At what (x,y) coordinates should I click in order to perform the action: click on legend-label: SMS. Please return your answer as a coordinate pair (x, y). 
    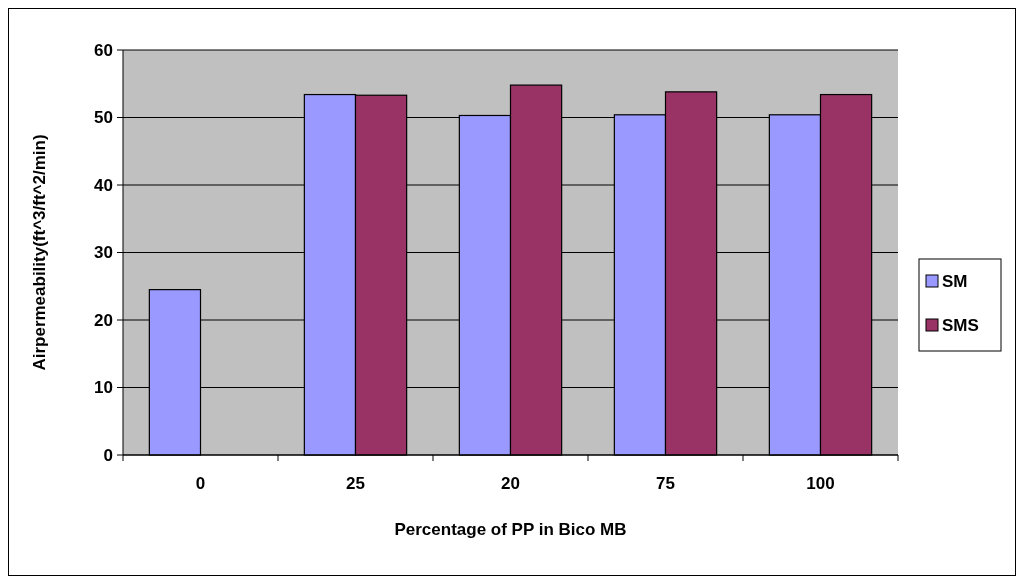
    Looking at the image, I should click on (960, 325).